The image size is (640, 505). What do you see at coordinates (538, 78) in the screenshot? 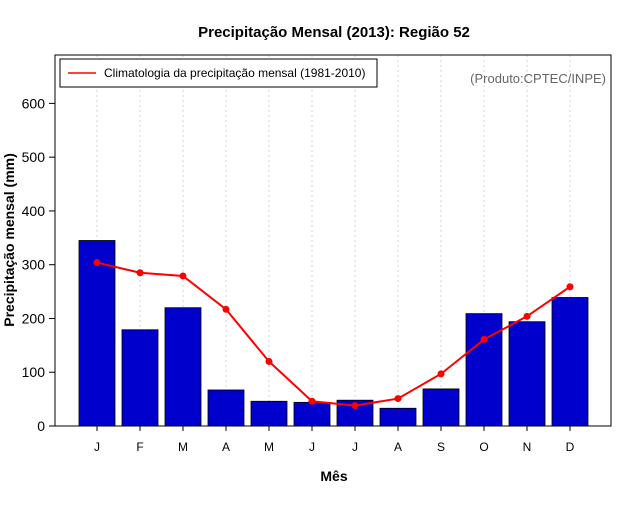
I see `credit-label: (Produto:CPTEC/INPE)` at bounding box center [538, 78].